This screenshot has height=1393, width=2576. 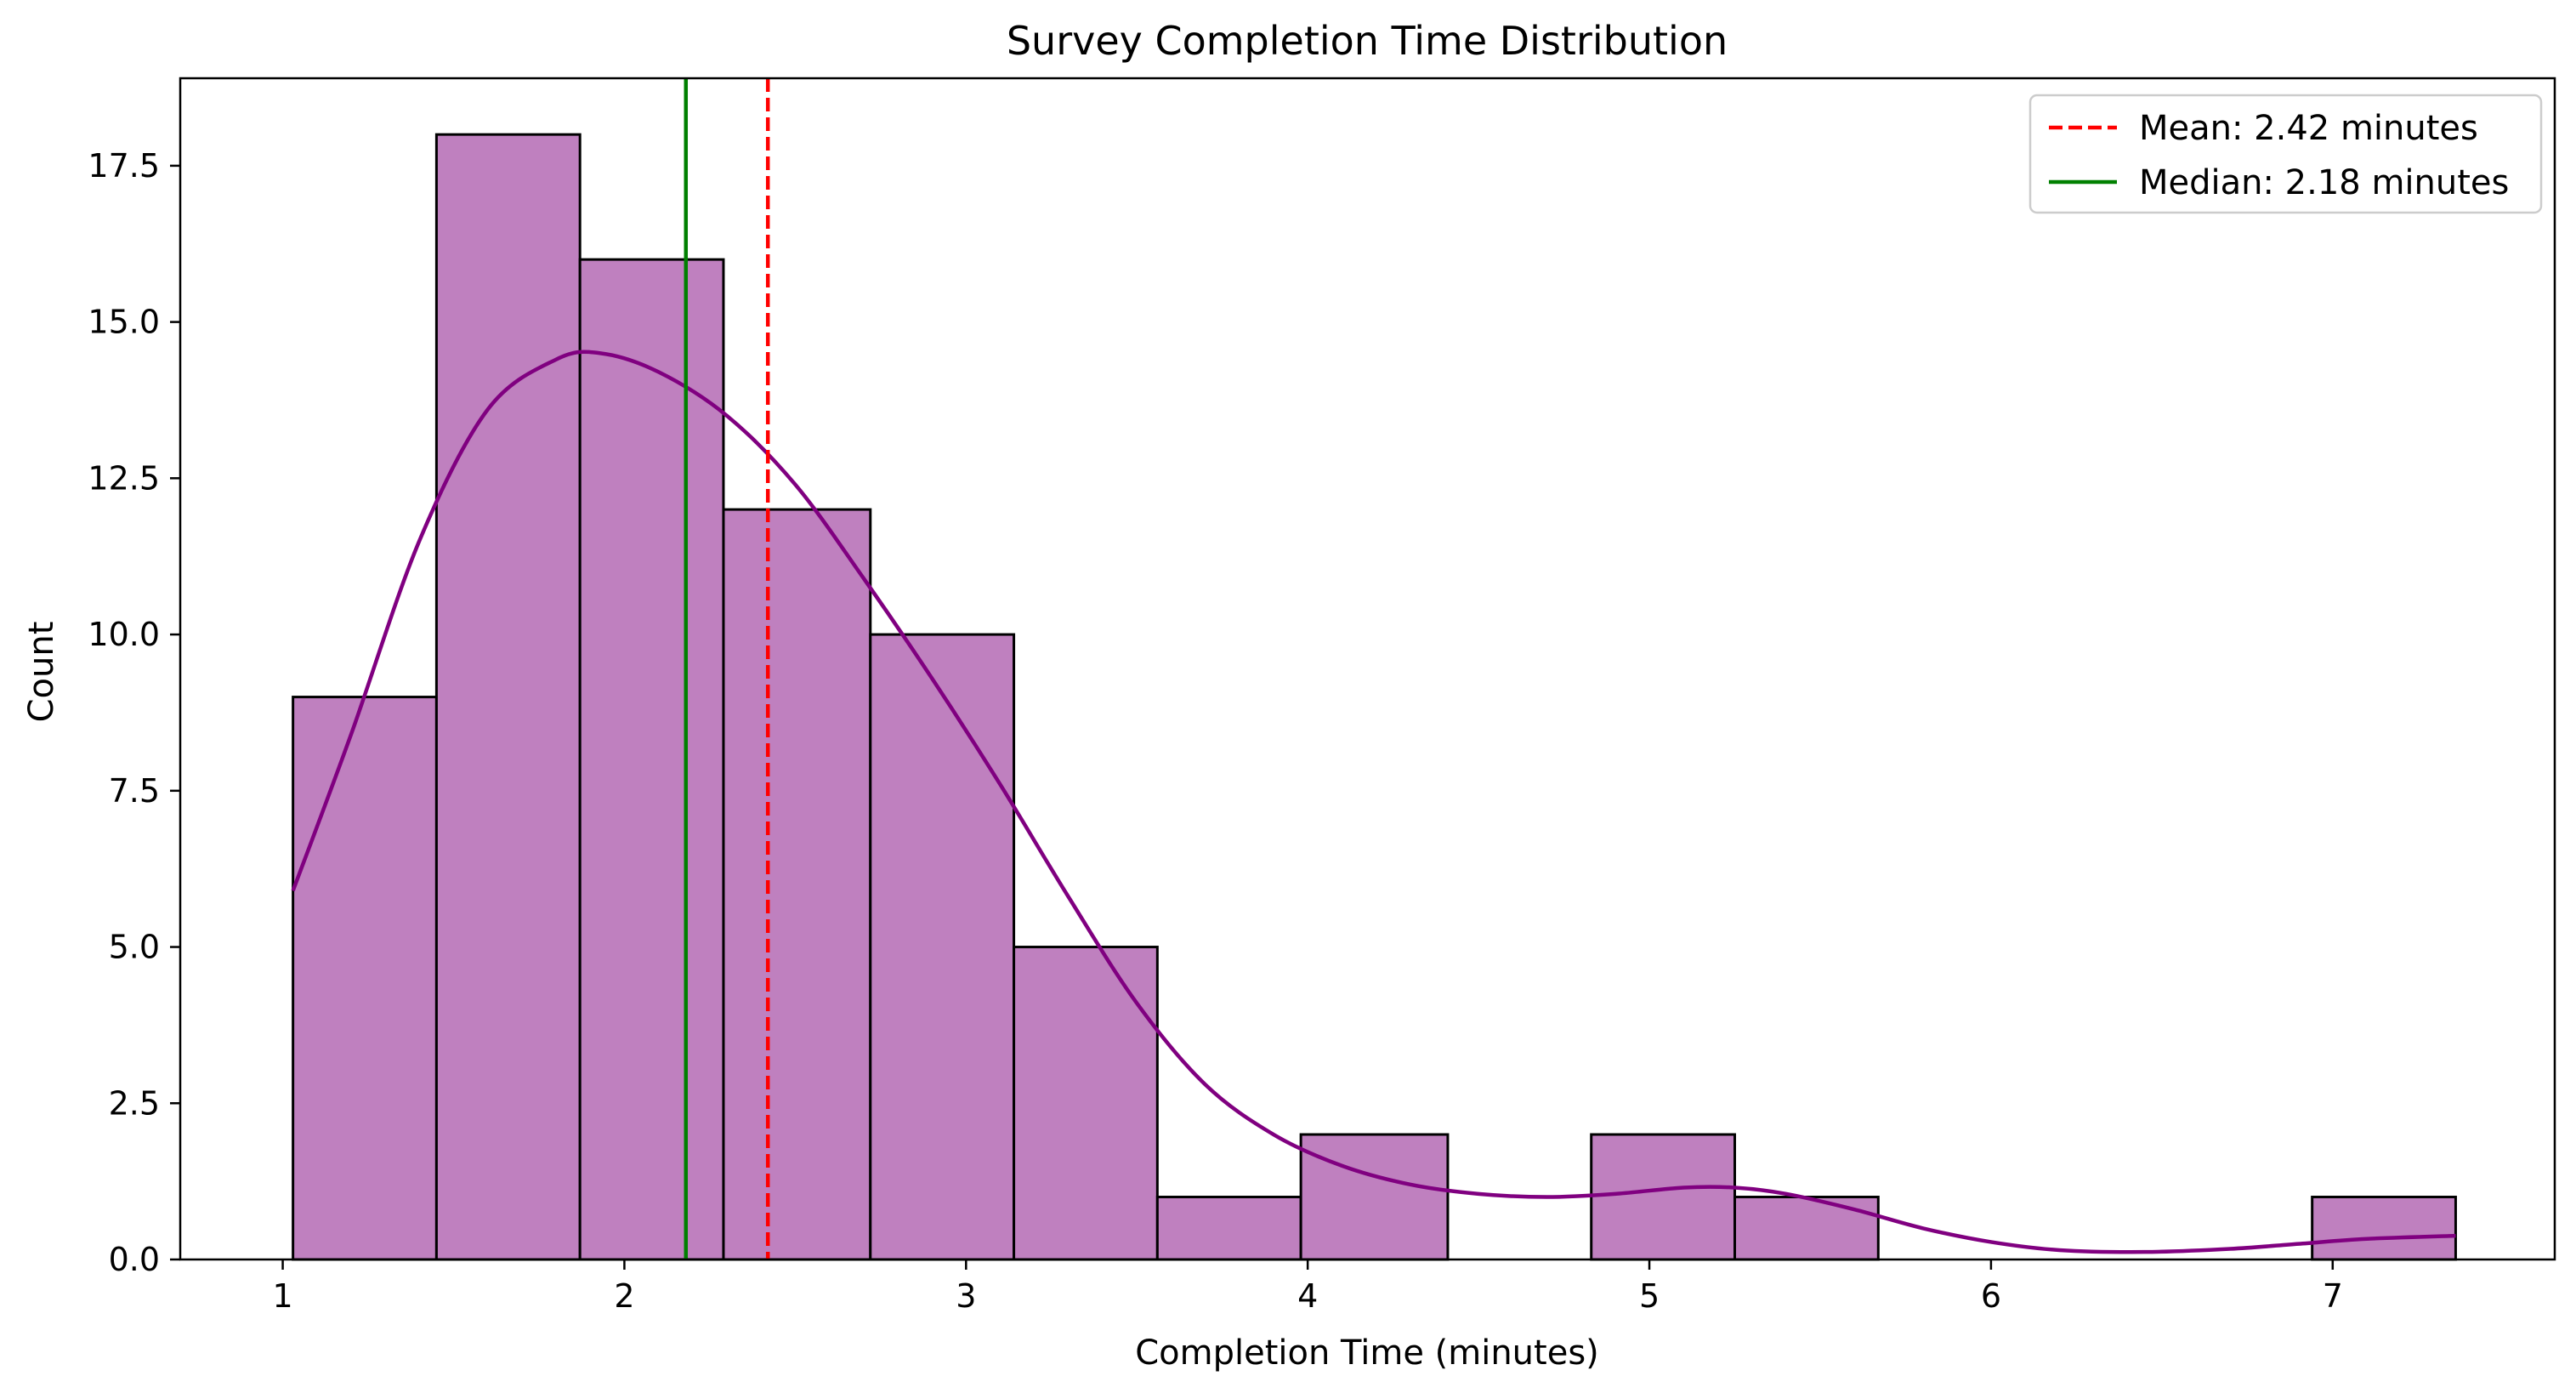 What do you see at coordinates (1650, 1296) in the screenshot?
I see `x-tick-label: 5` at bounding box center [1650, 1296].